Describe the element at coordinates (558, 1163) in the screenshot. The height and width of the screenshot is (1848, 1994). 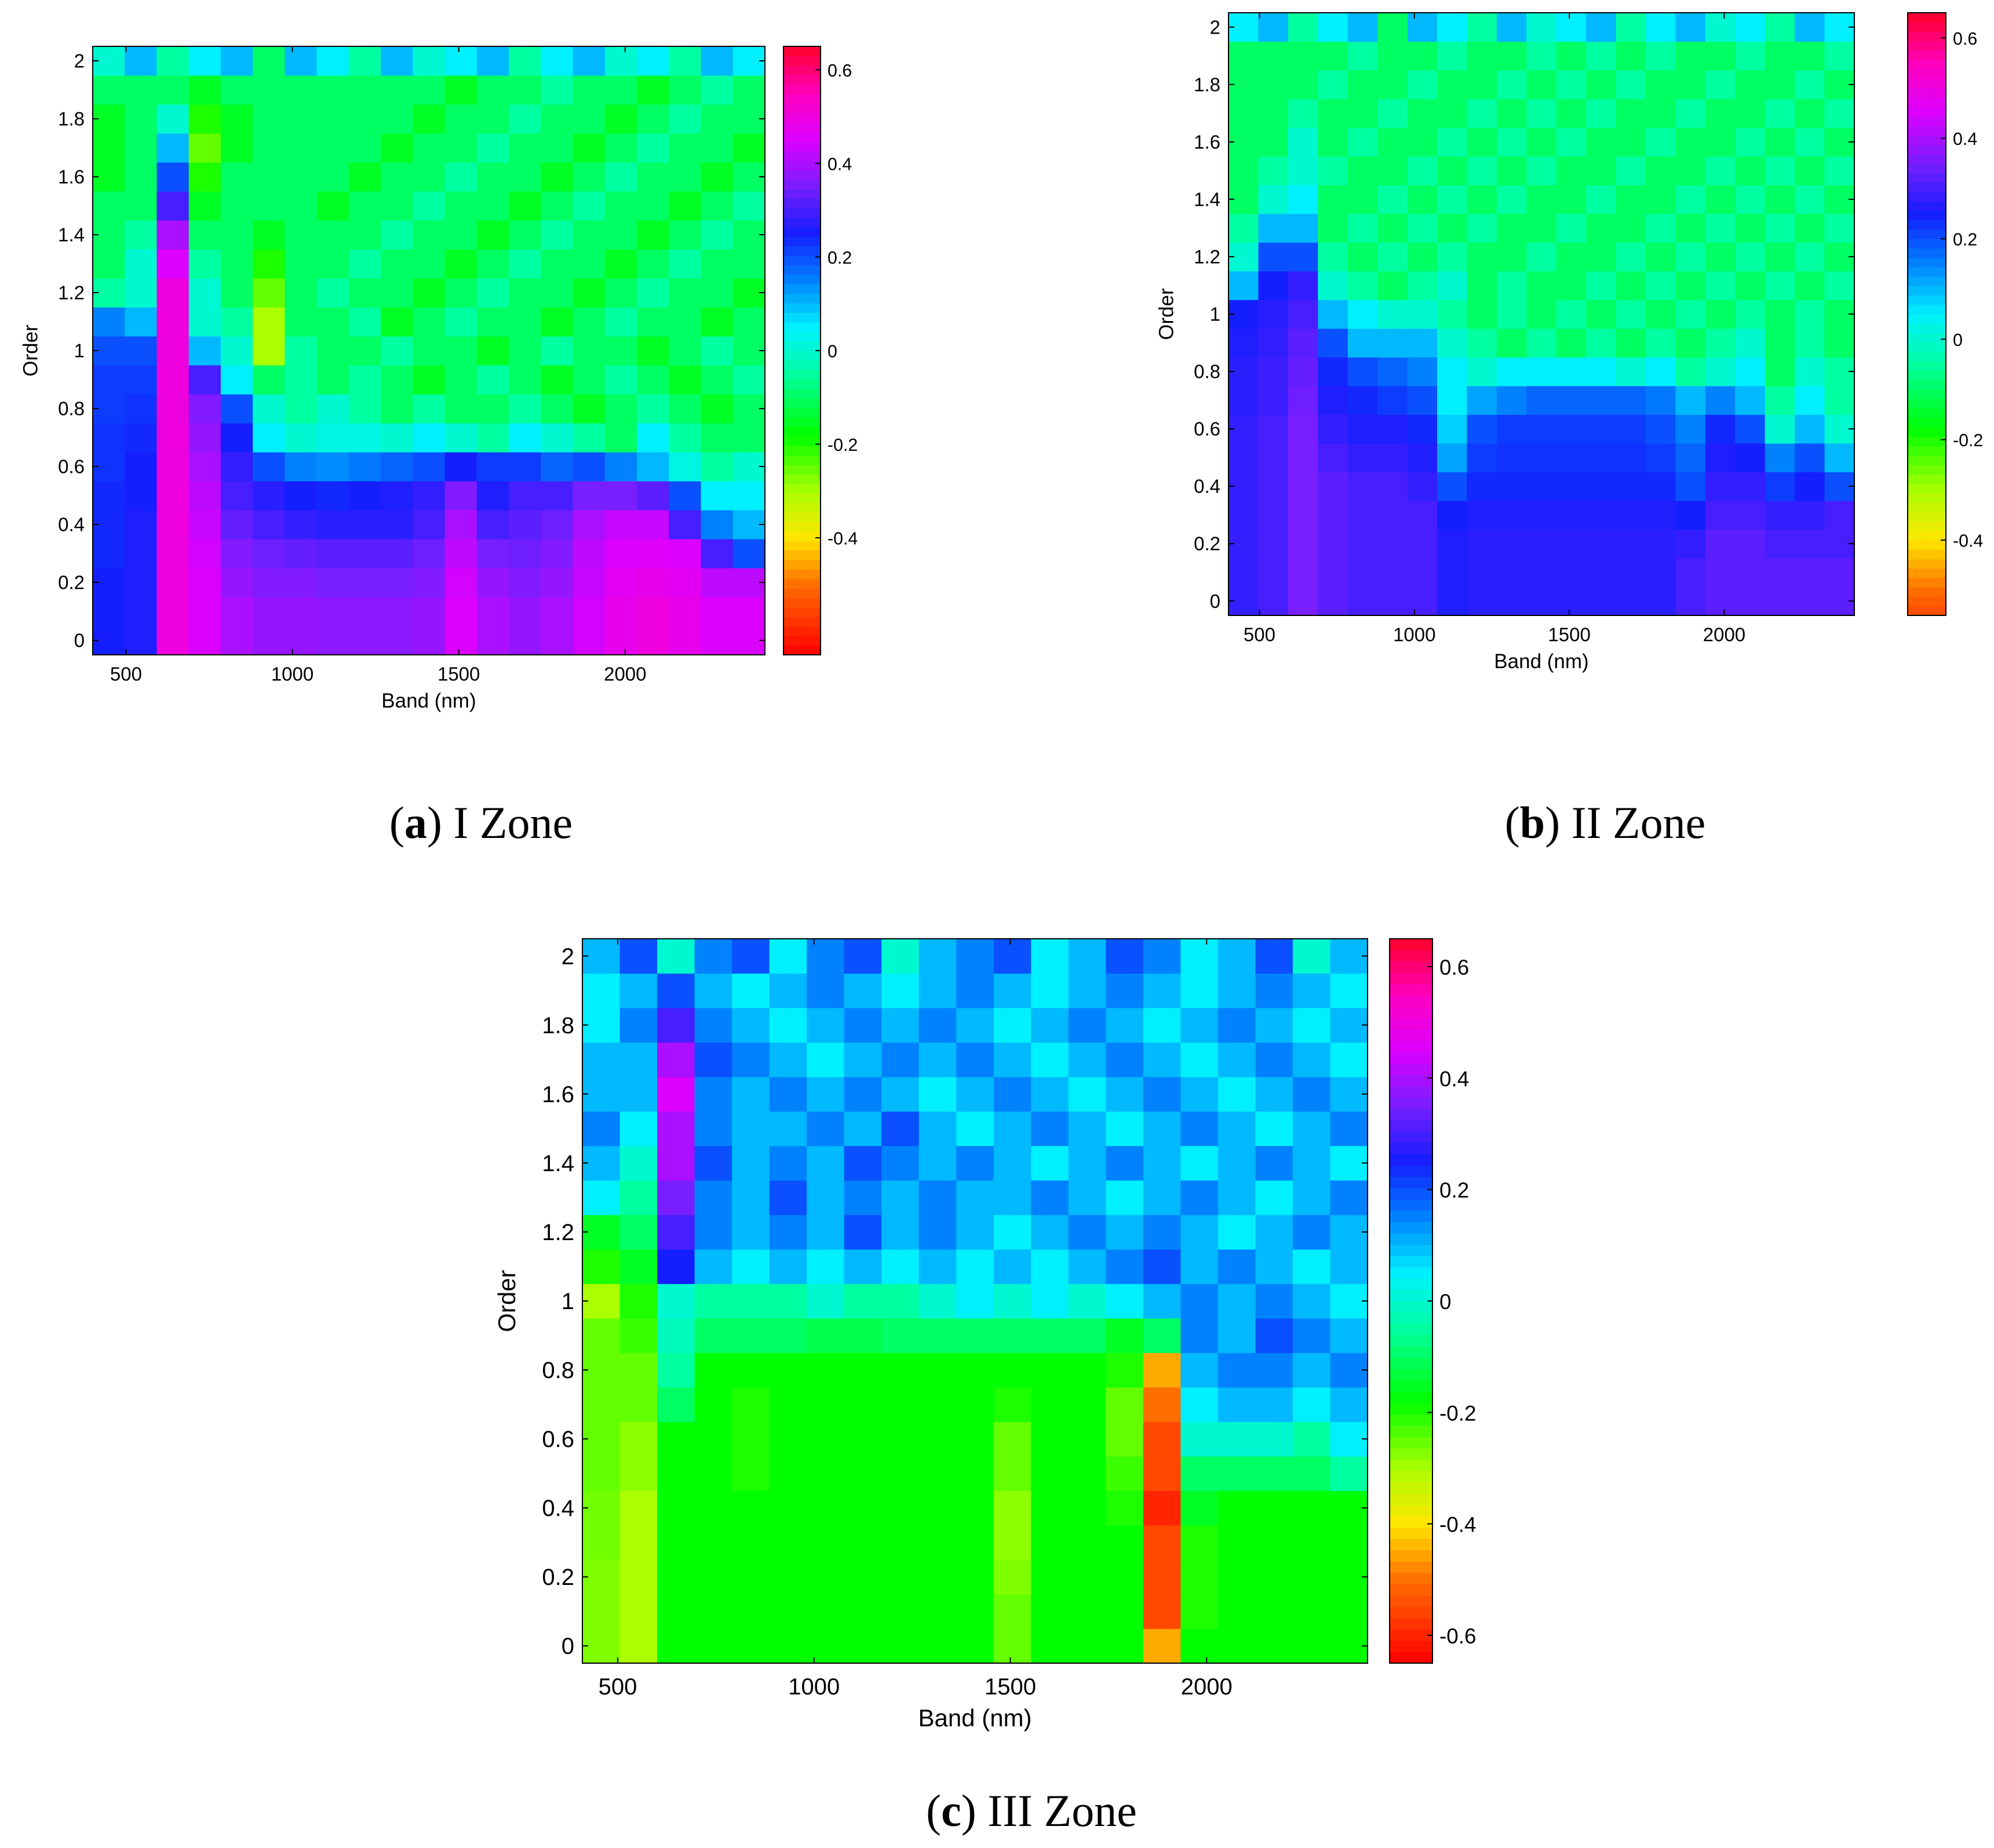
I see `y-tick-label: 1.4` at that location.